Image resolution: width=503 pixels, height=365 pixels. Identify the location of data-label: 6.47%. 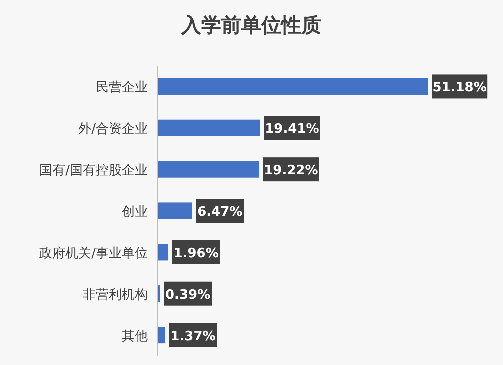
(220, 212).